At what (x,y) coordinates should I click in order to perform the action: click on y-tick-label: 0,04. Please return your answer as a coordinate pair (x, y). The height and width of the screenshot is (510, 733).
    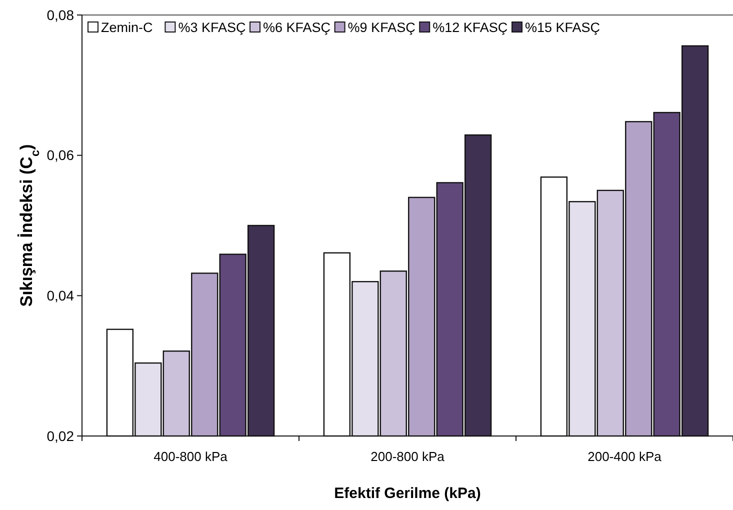
    Looking at the image, I should click on (60, 296).